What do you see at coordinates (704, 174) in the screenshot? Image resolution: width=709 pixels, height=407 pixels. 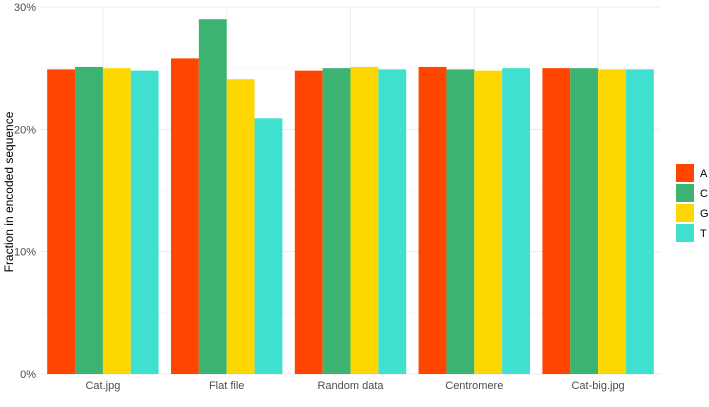 I see `legend-label-A: A` at bounding box center [704, 174].